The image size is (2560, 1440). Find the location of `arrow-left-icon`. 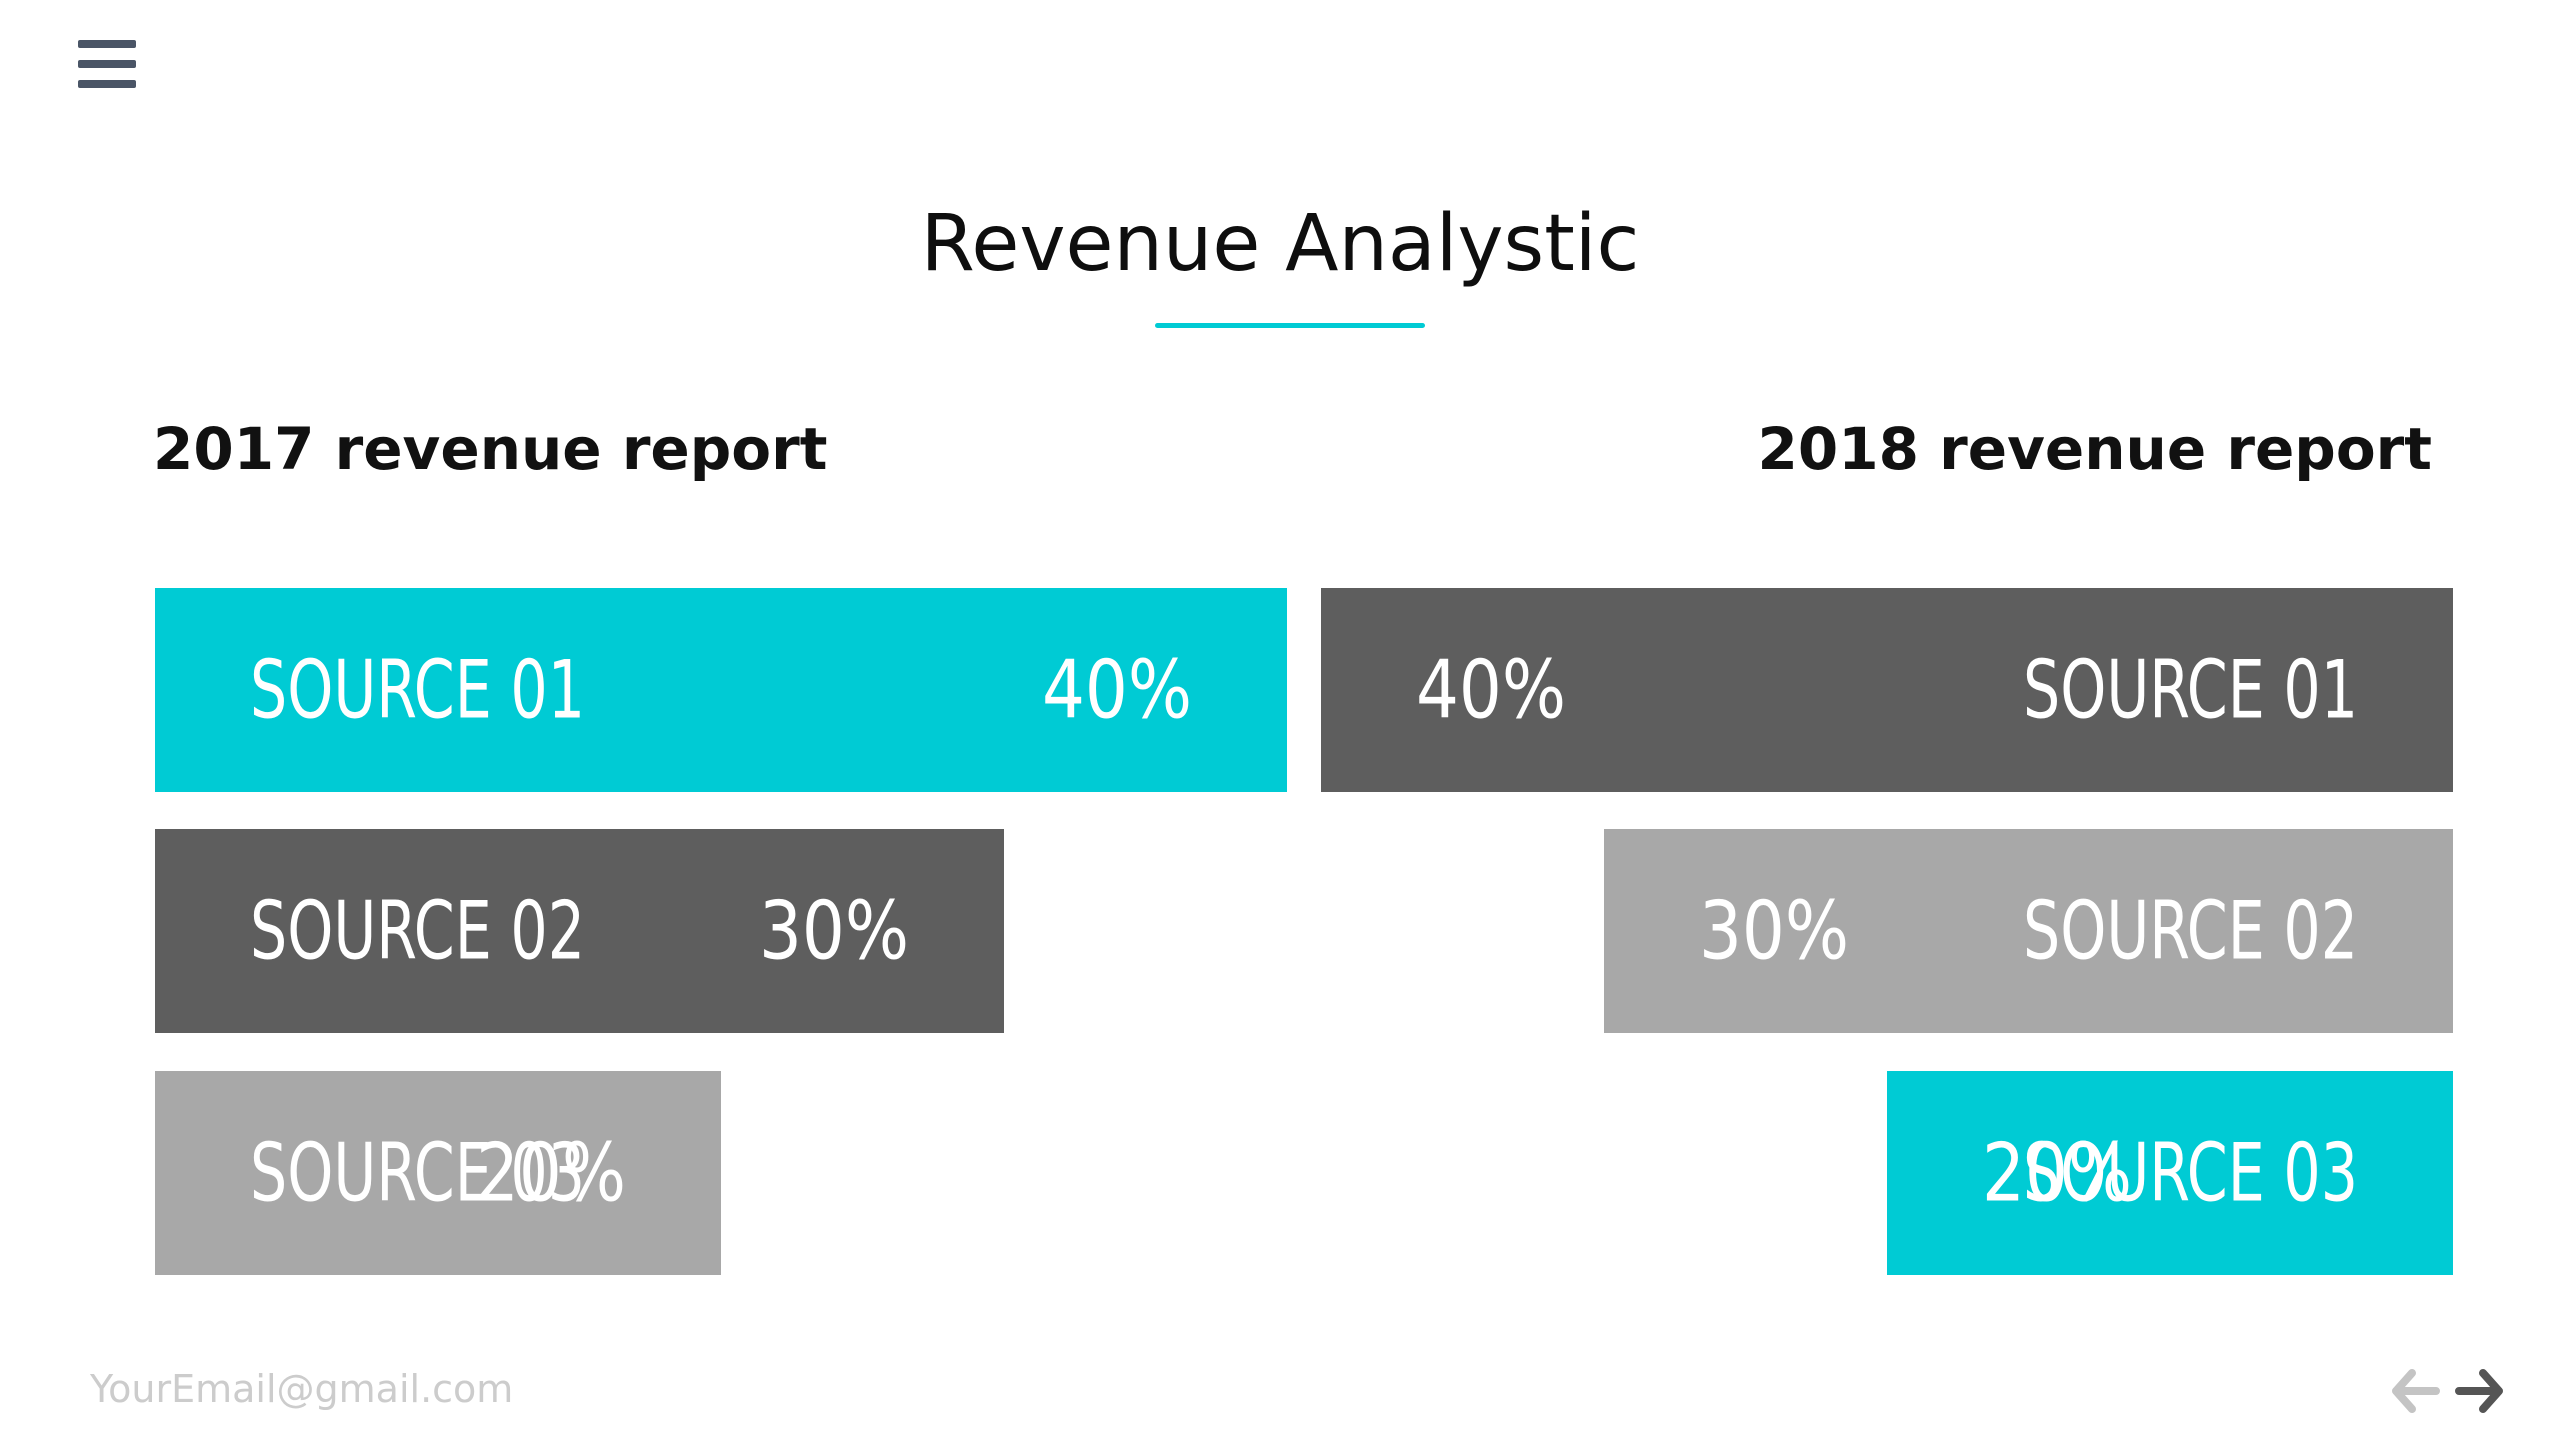

arrow-left-icon is located at coordinates (2415, 1391).